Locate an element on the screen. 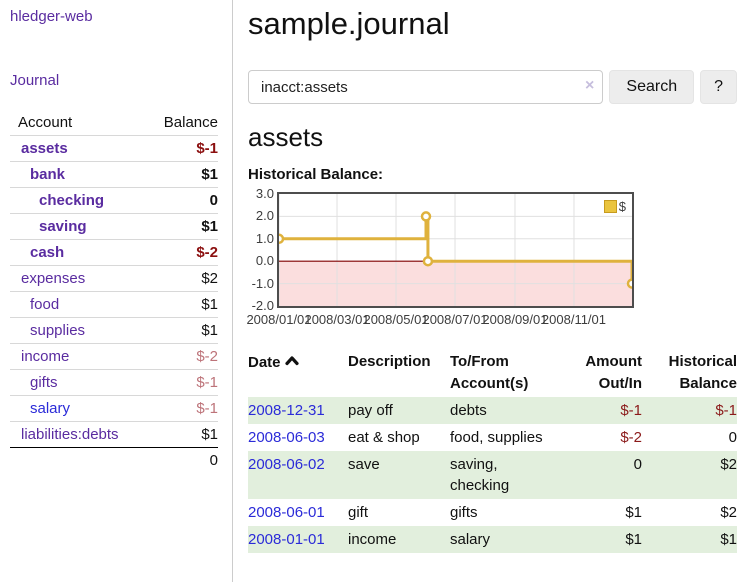 This screenshot has height=582, width=742. x-axis-tick-label: 2008/01/01 is located at coordinates (279, 319).